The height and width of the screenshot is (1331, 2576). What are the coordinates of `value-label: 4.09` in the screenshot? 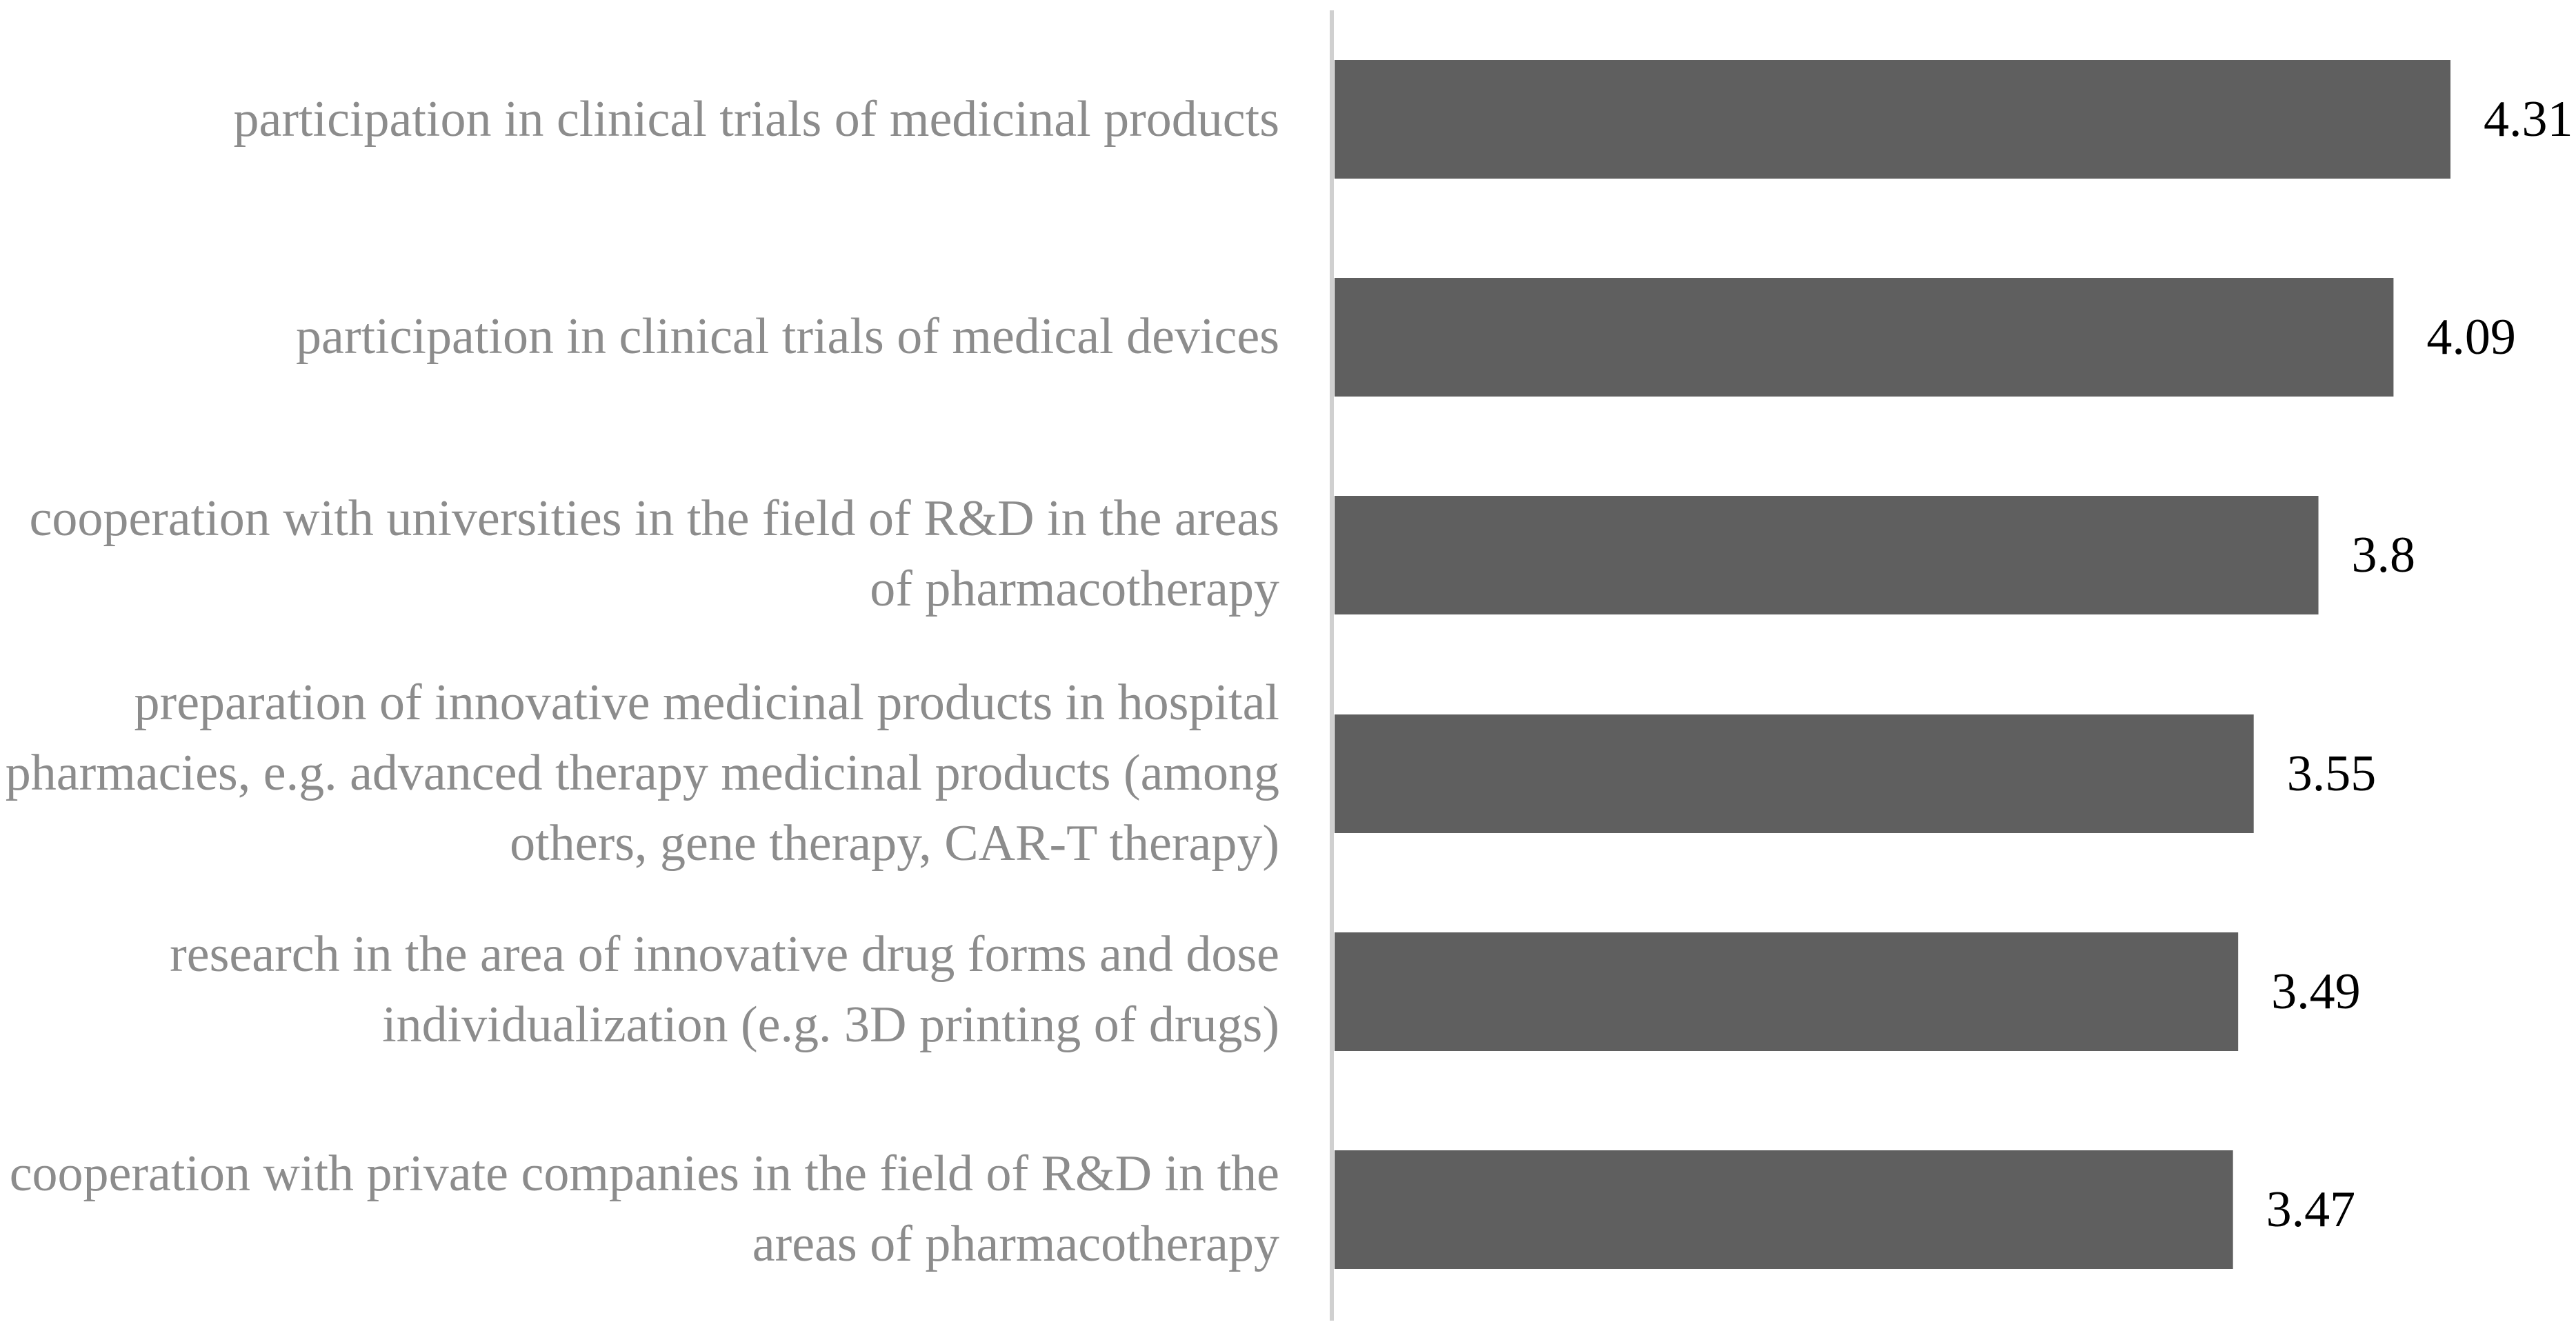 It's located at (2471, 337).